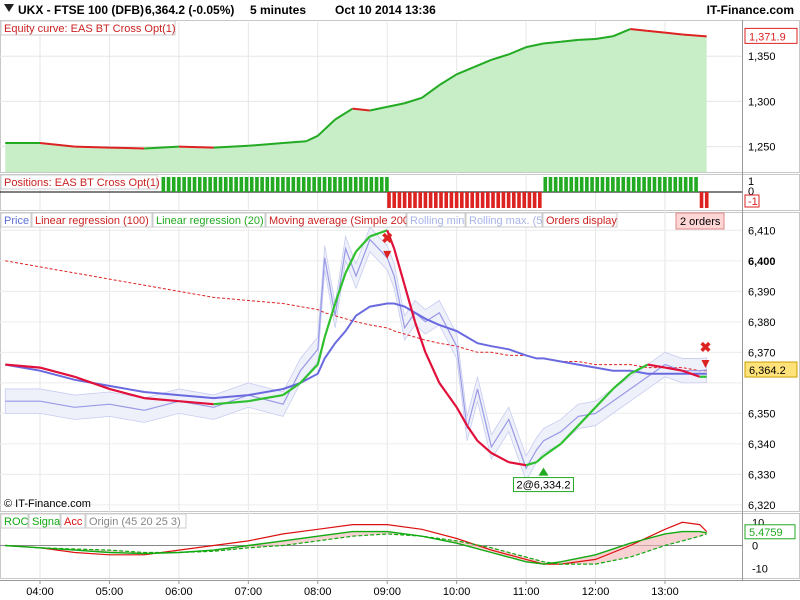 The width and height of the screenshot is (800, 600). What do you see at coordinates (751, 182) in the screenshot?
I see `positions-tick-label: 1` at bounding box center [751, 182].